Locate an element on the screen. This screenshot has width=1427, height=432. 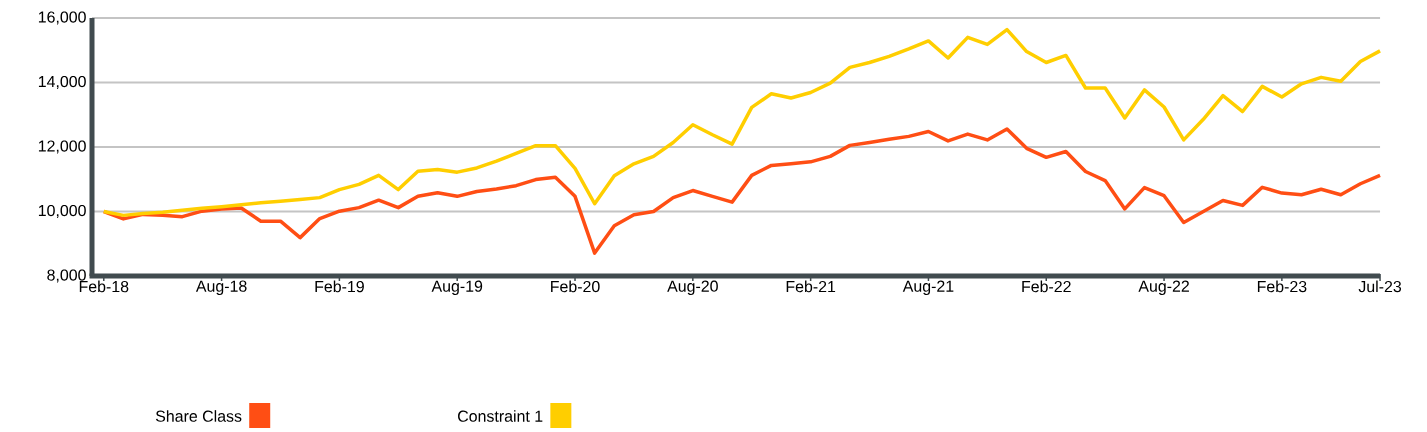
x-tick-label: Feb-20 is located at coordinates (575, 286).